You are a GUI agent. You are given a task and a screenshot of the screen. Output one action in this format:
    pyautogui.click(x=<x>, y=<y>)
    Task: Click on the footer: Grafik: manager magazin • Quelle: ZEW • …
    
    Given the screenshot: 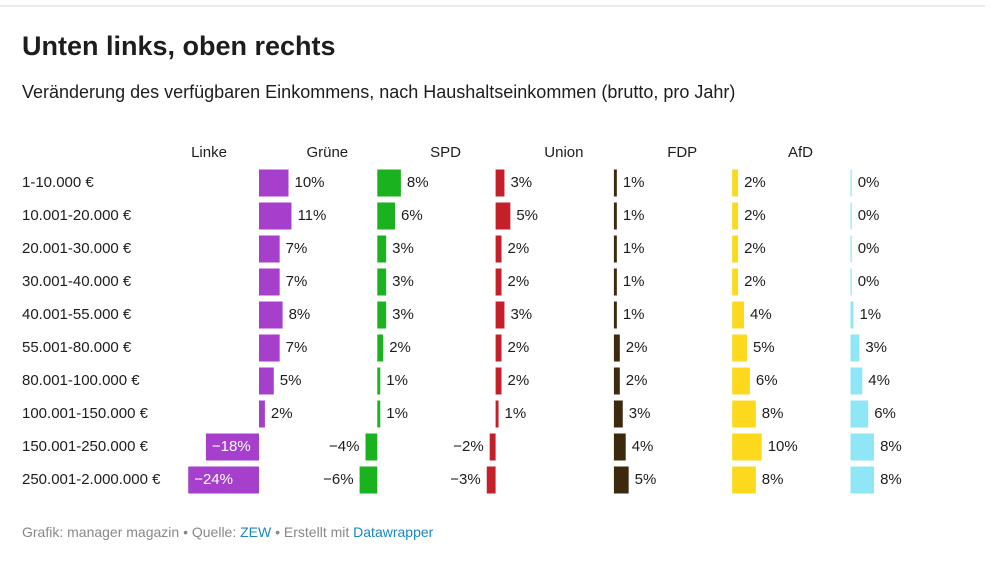 What is the action you would take?
    pyautogui.click(x=228, y=532)
    